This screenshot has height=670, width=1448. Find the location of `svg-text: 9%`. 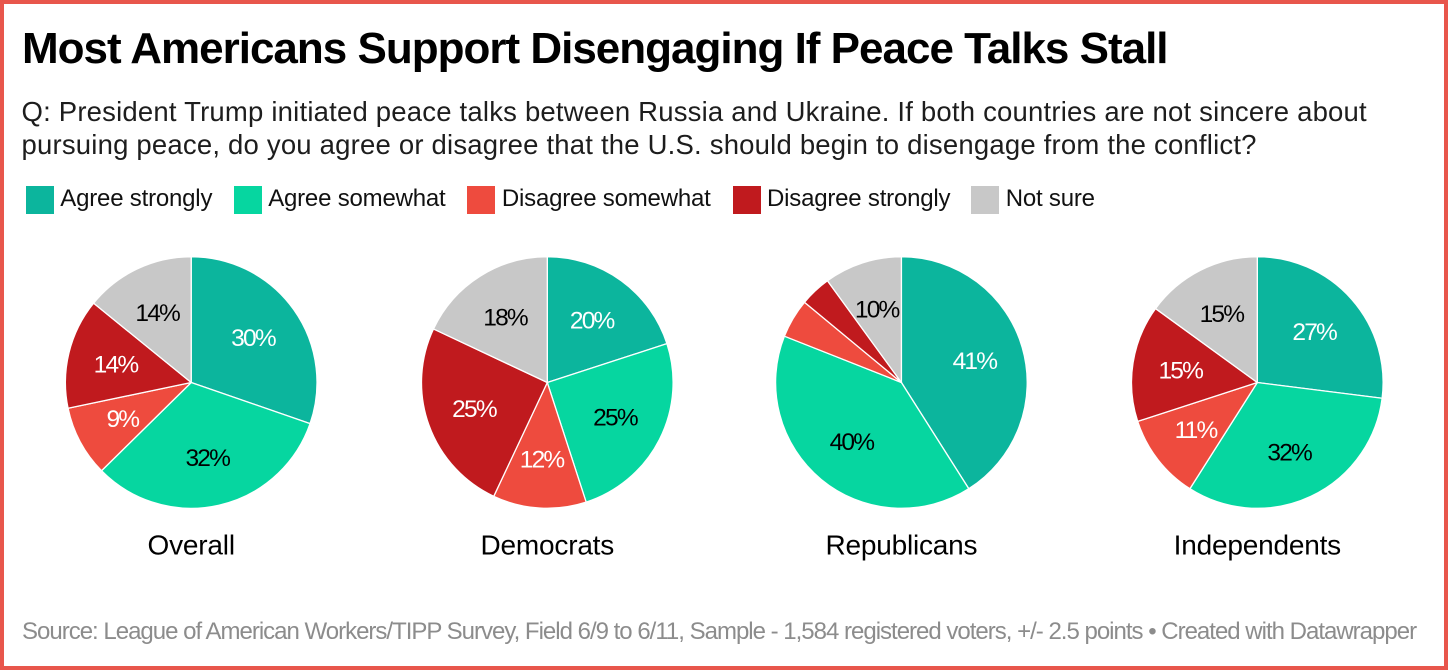

svg-text: 9% is located at coordinates (122, 419).